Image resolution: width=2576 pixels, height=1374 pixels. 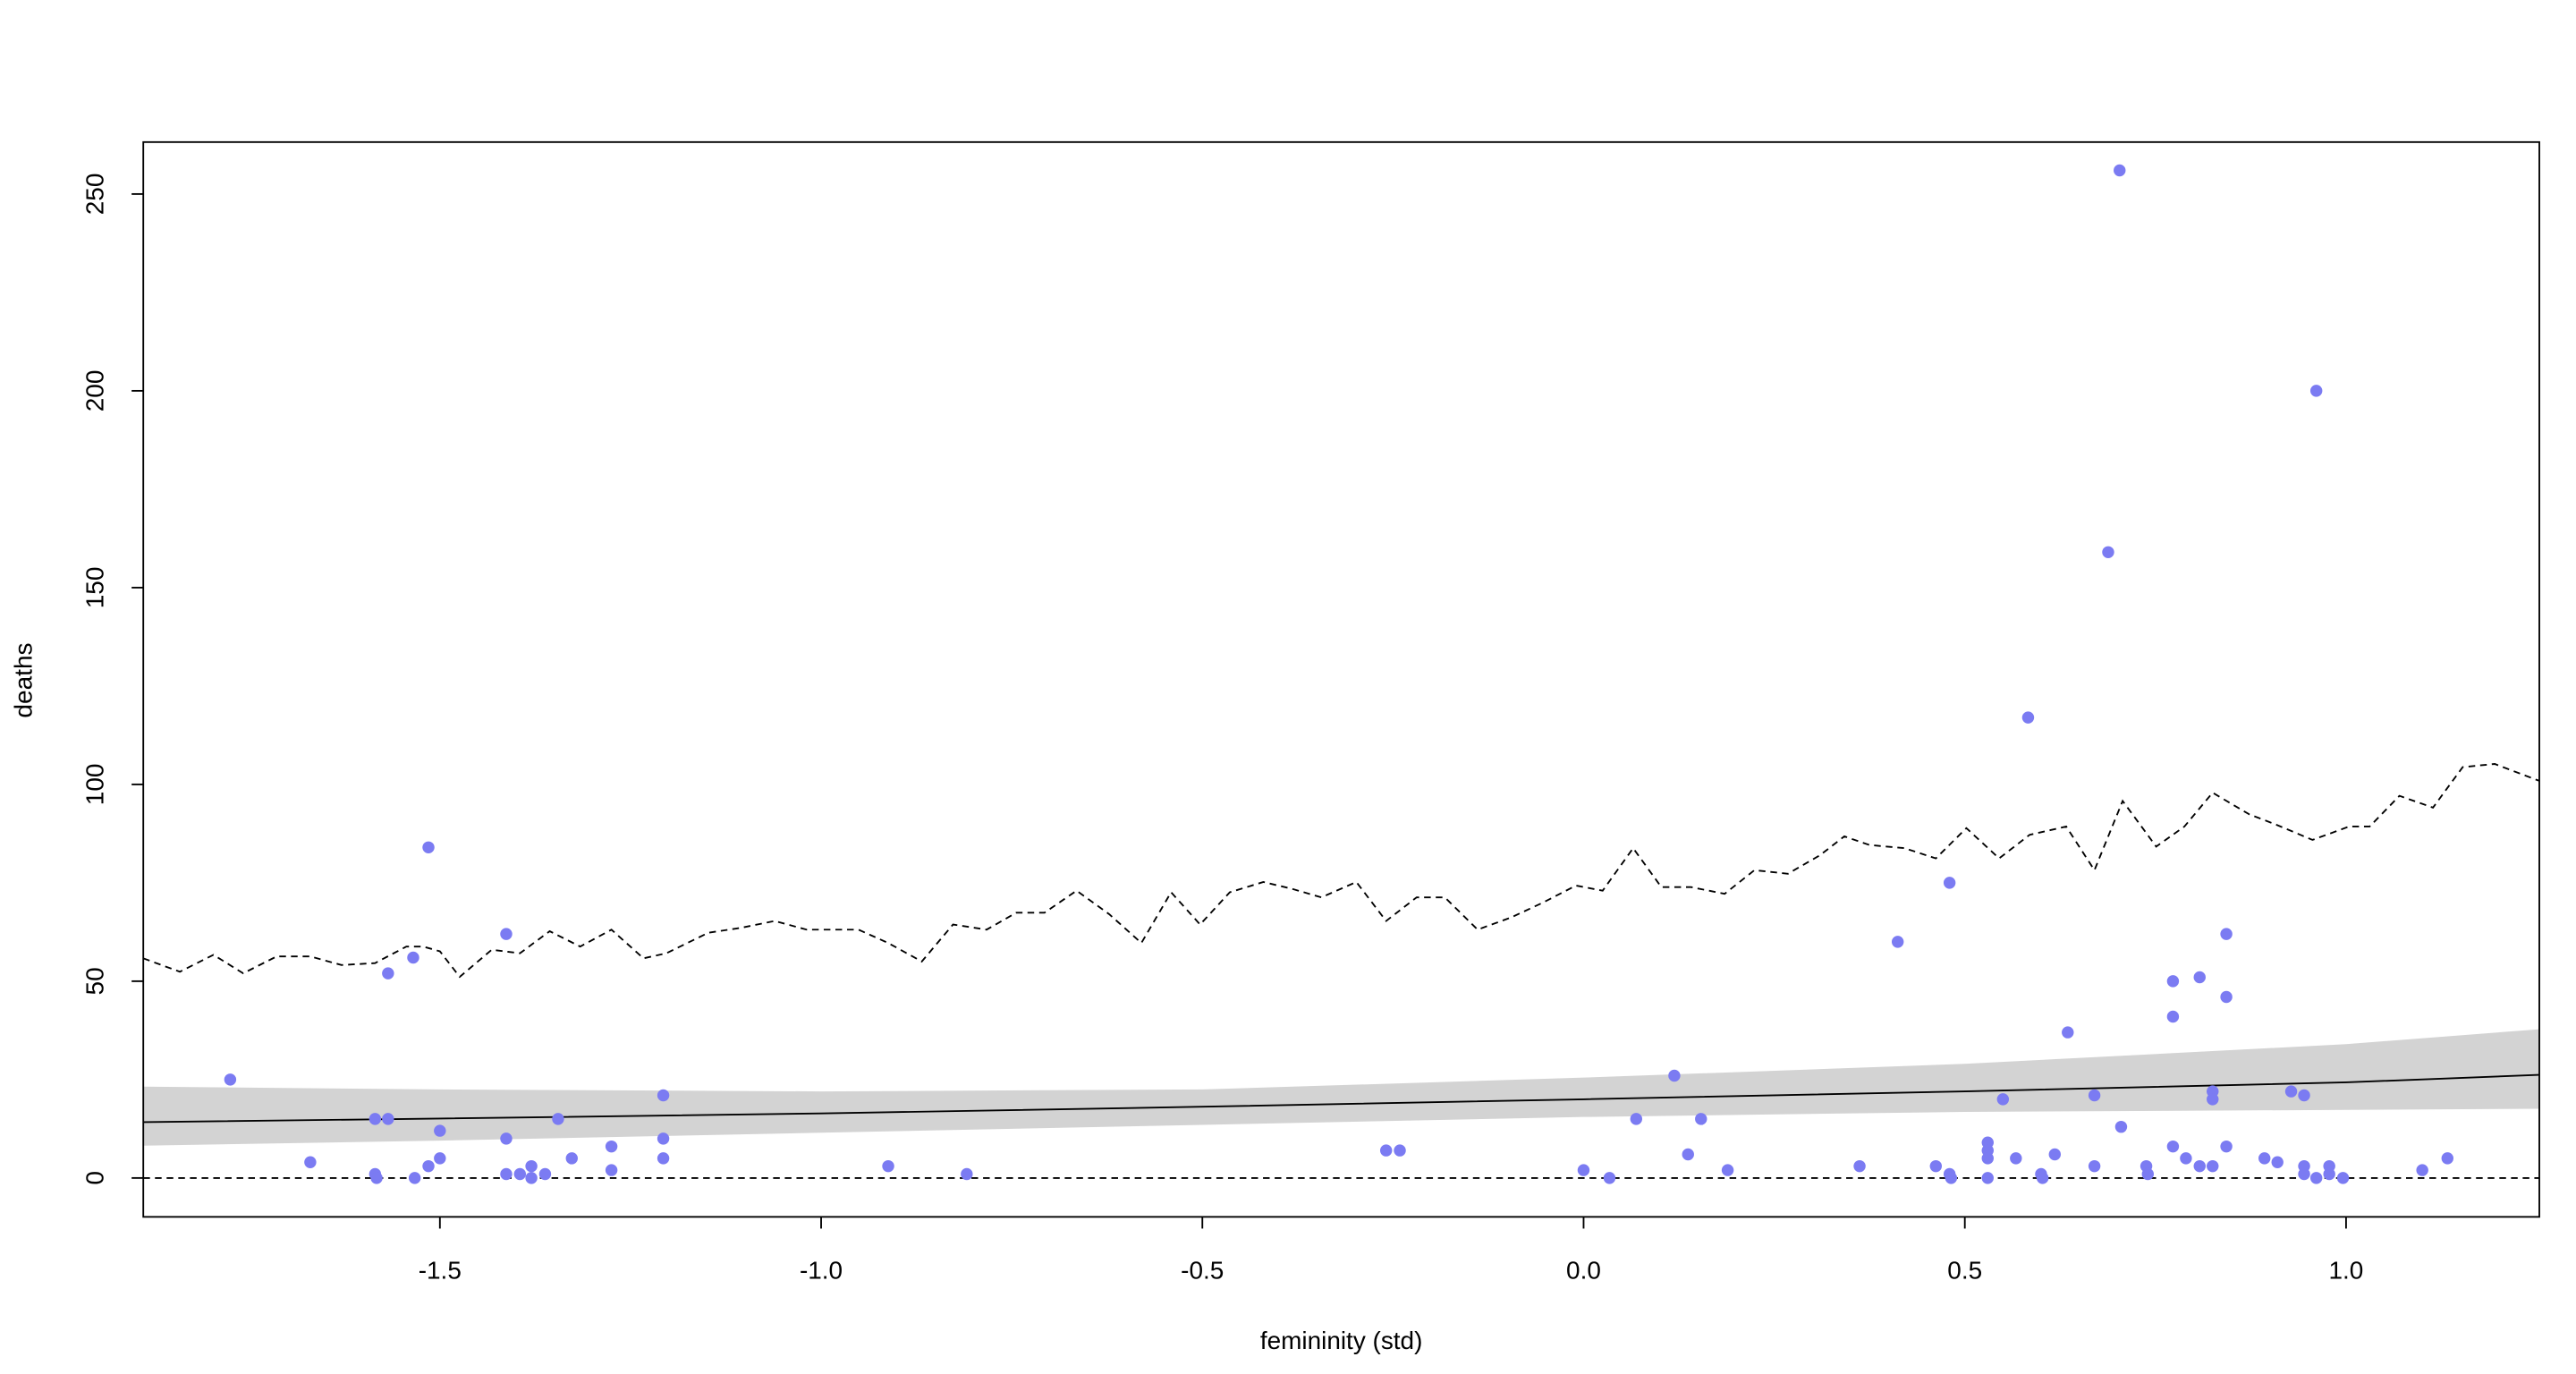 What do you see at coordinates (440, 1270) in the screenshot?
I see `x-tick-label: -1.5` at bounding box center [440, 1270].